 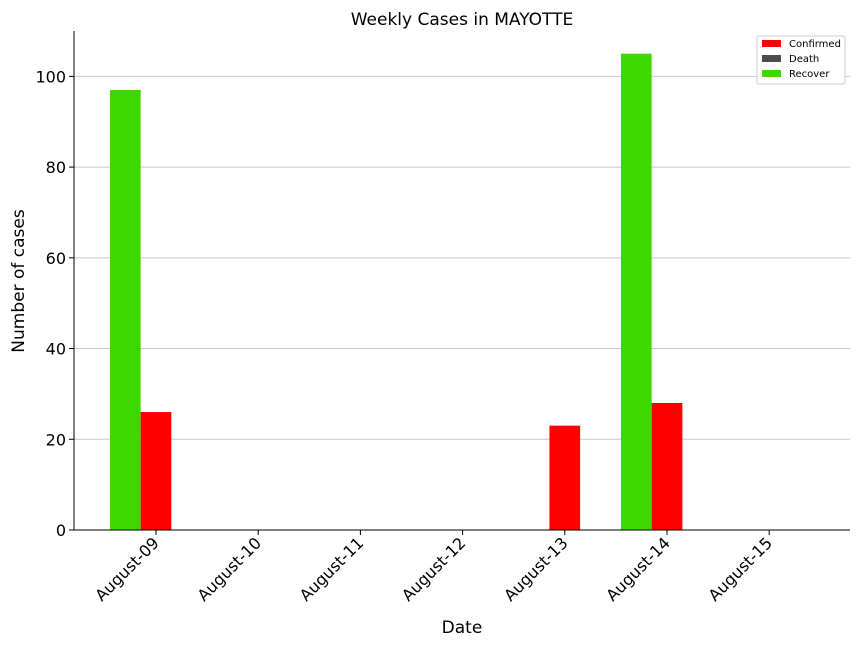 I want to click on legend-swatch-recover, so click(x=771, y=73).